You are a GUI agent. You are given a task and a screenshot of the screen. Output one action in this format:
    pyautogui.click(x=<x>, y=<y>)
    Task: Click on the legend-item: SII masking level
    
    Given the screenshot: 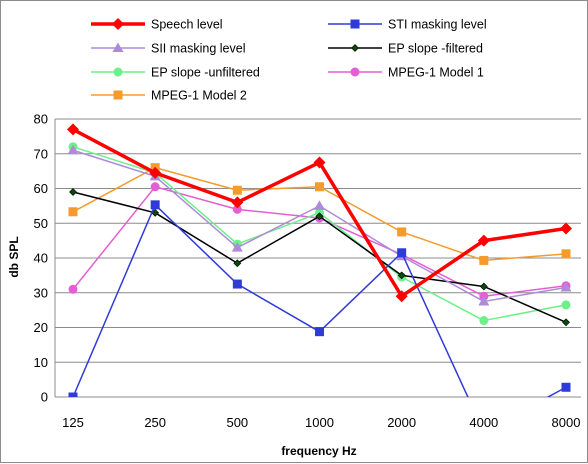 What is the action you would take?
    pyautogui.click(x=168, y=49)
    